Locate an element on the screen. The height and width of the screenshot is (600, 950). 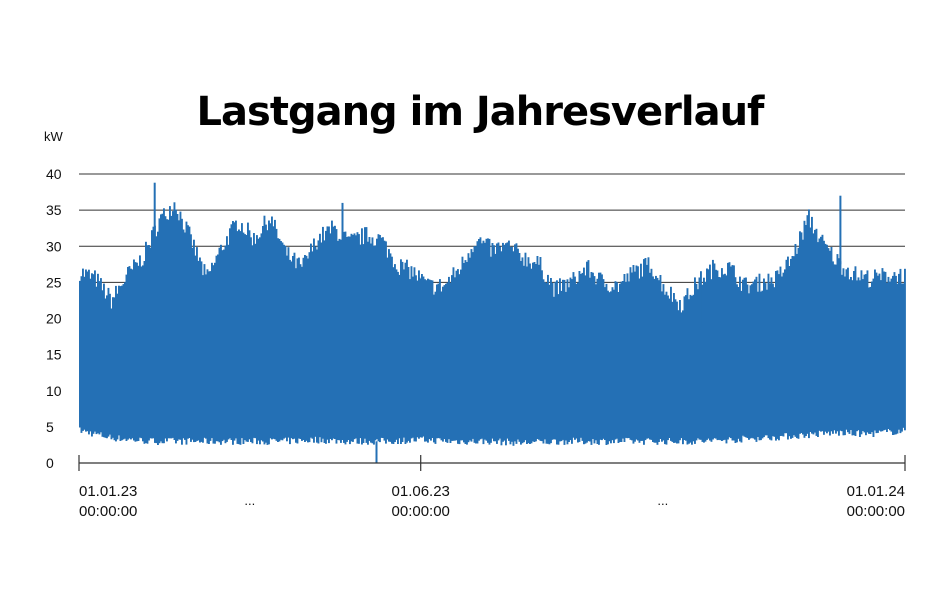
y-axis-ticks: 0 5 10 15 20 25 30 35 40 is located at coordinates (54, 318).